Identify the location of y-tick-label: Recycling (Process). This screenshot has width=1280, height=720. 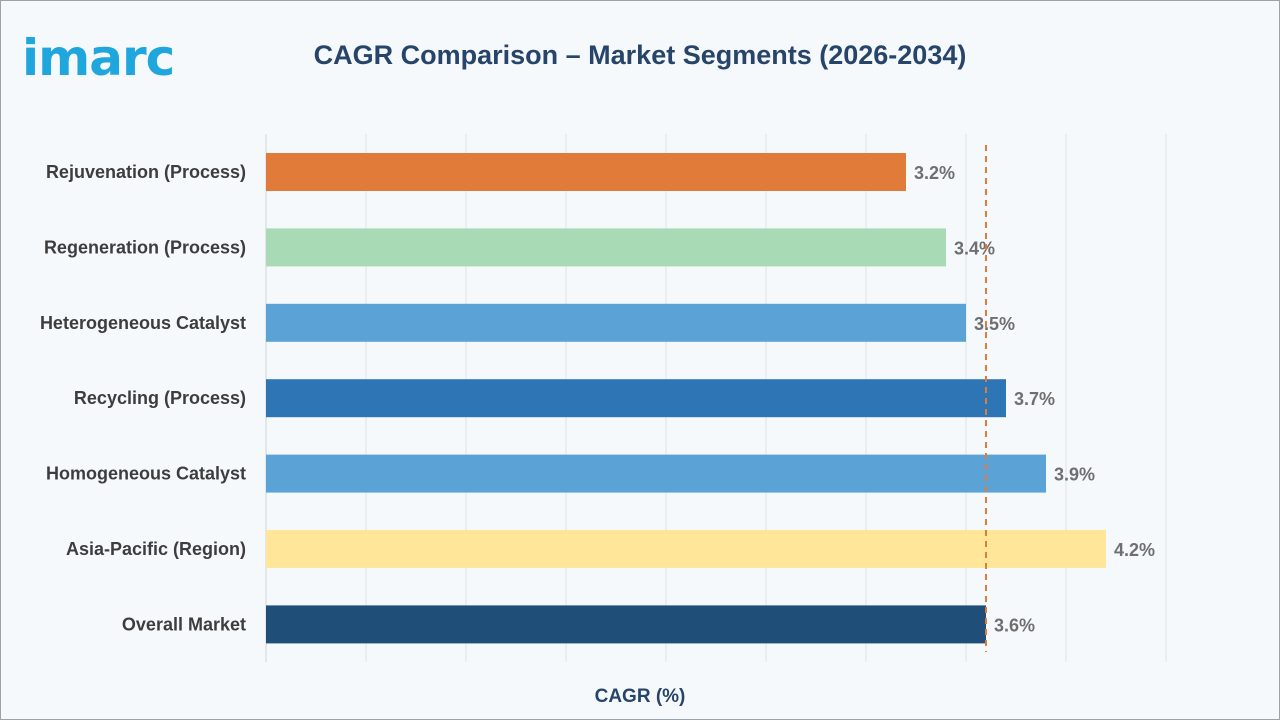
(160, 398).